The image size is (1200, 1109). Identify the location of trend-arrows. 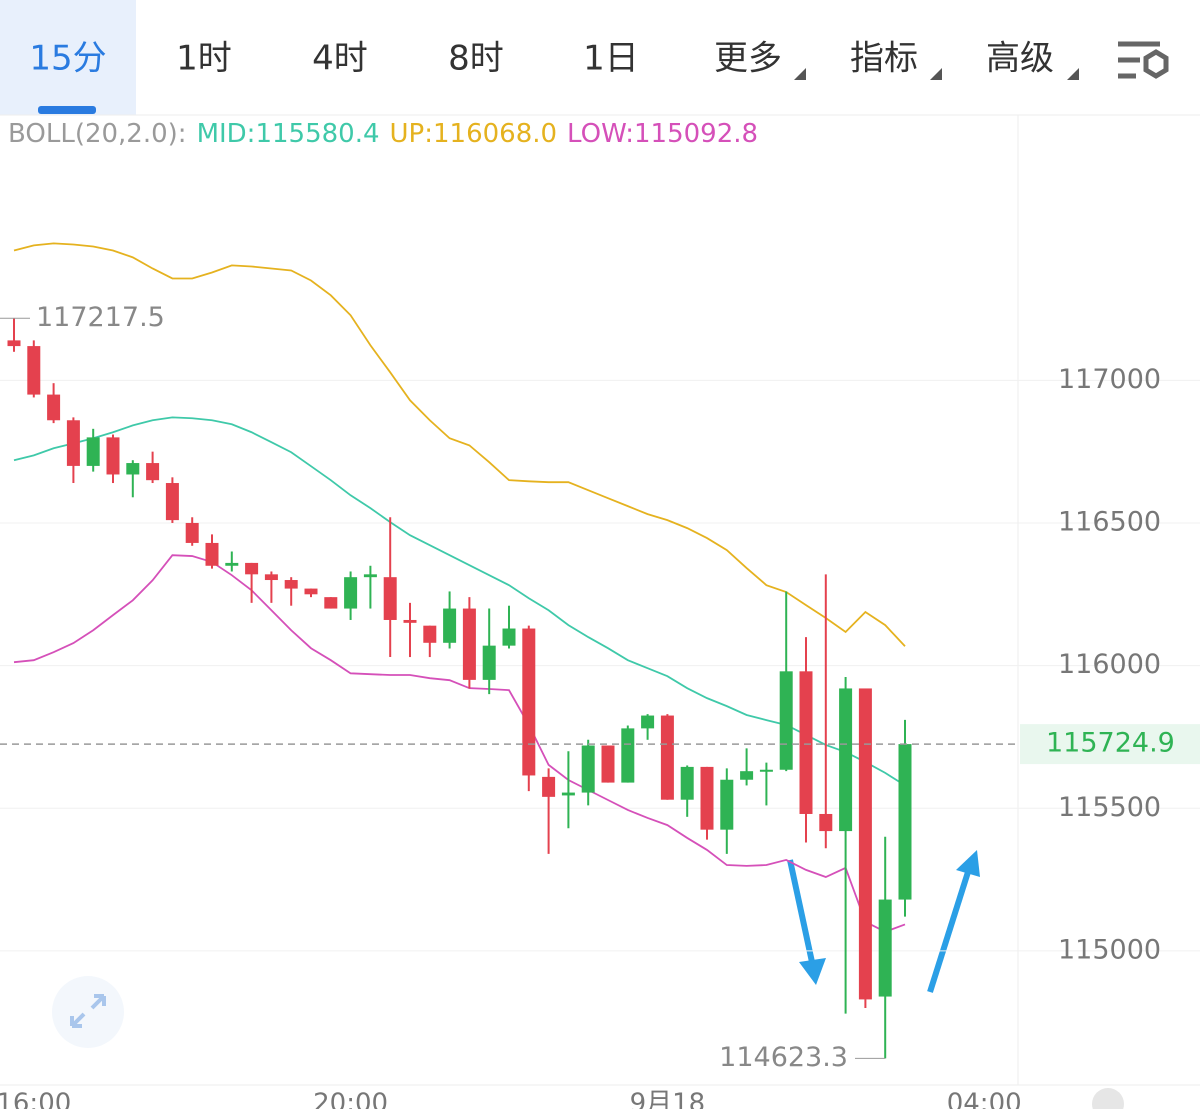
(883, 921).